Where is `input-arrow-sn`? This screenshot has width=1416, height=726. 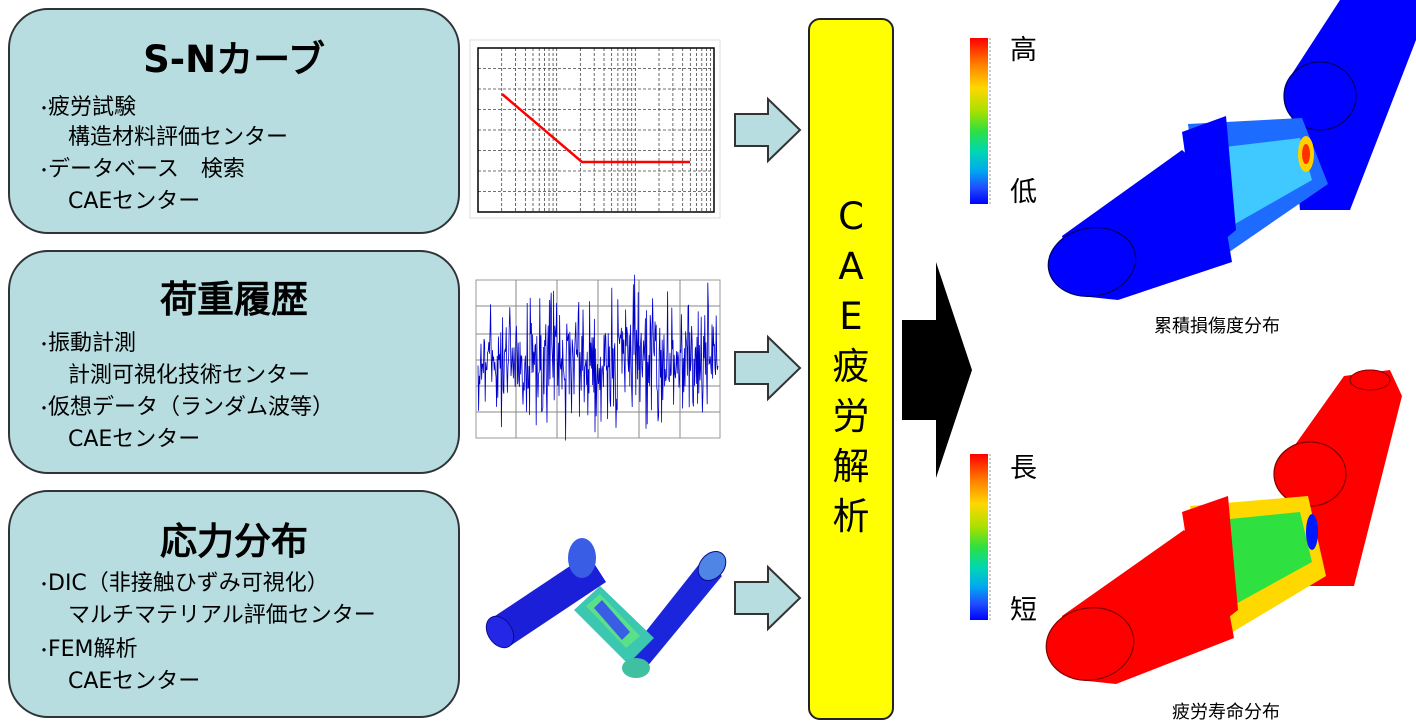
input-arrow-sn is located at coordinates (768, 130).